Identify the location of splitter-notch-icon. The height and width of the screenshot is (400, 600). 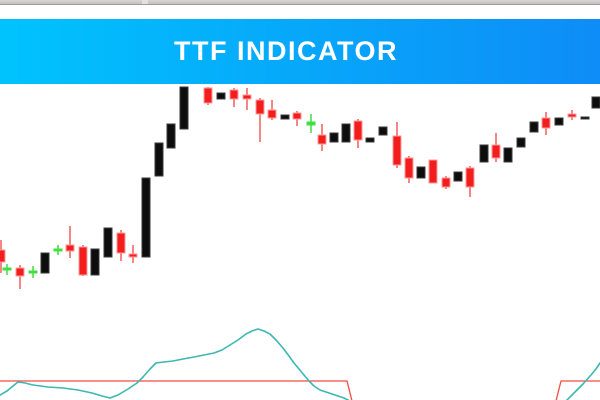
(145, 2).